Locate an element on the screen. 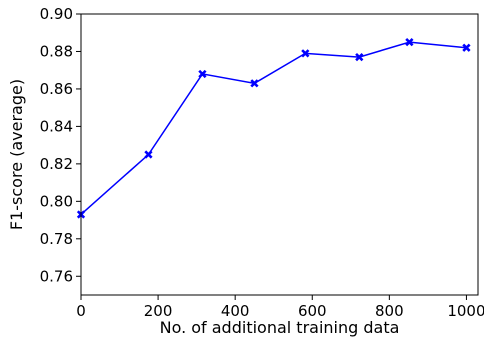  x-axis-label: No. of additional training data is located at coordinates (280, 327).